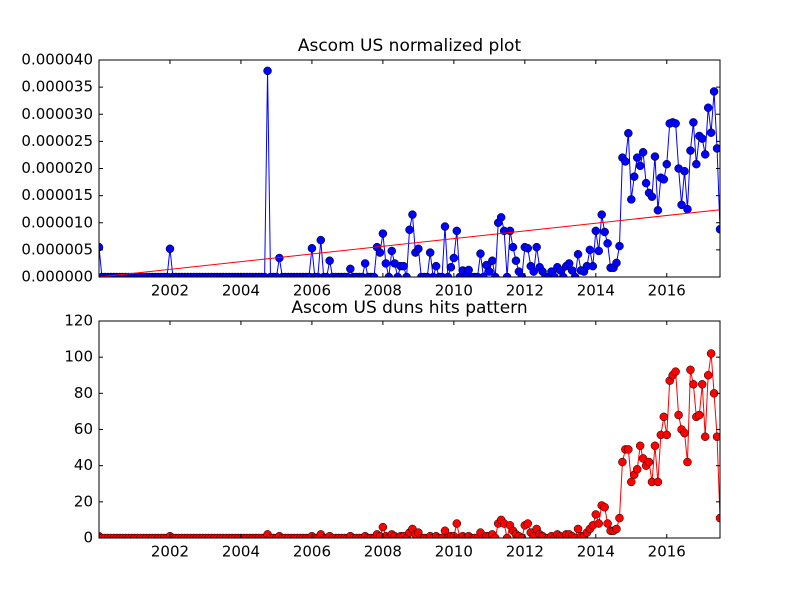 This screenshot has height=600, width=800. Describe the element at coordinates (78, 321) in the screenshot. I see `y-tick-label: 120` at that location.